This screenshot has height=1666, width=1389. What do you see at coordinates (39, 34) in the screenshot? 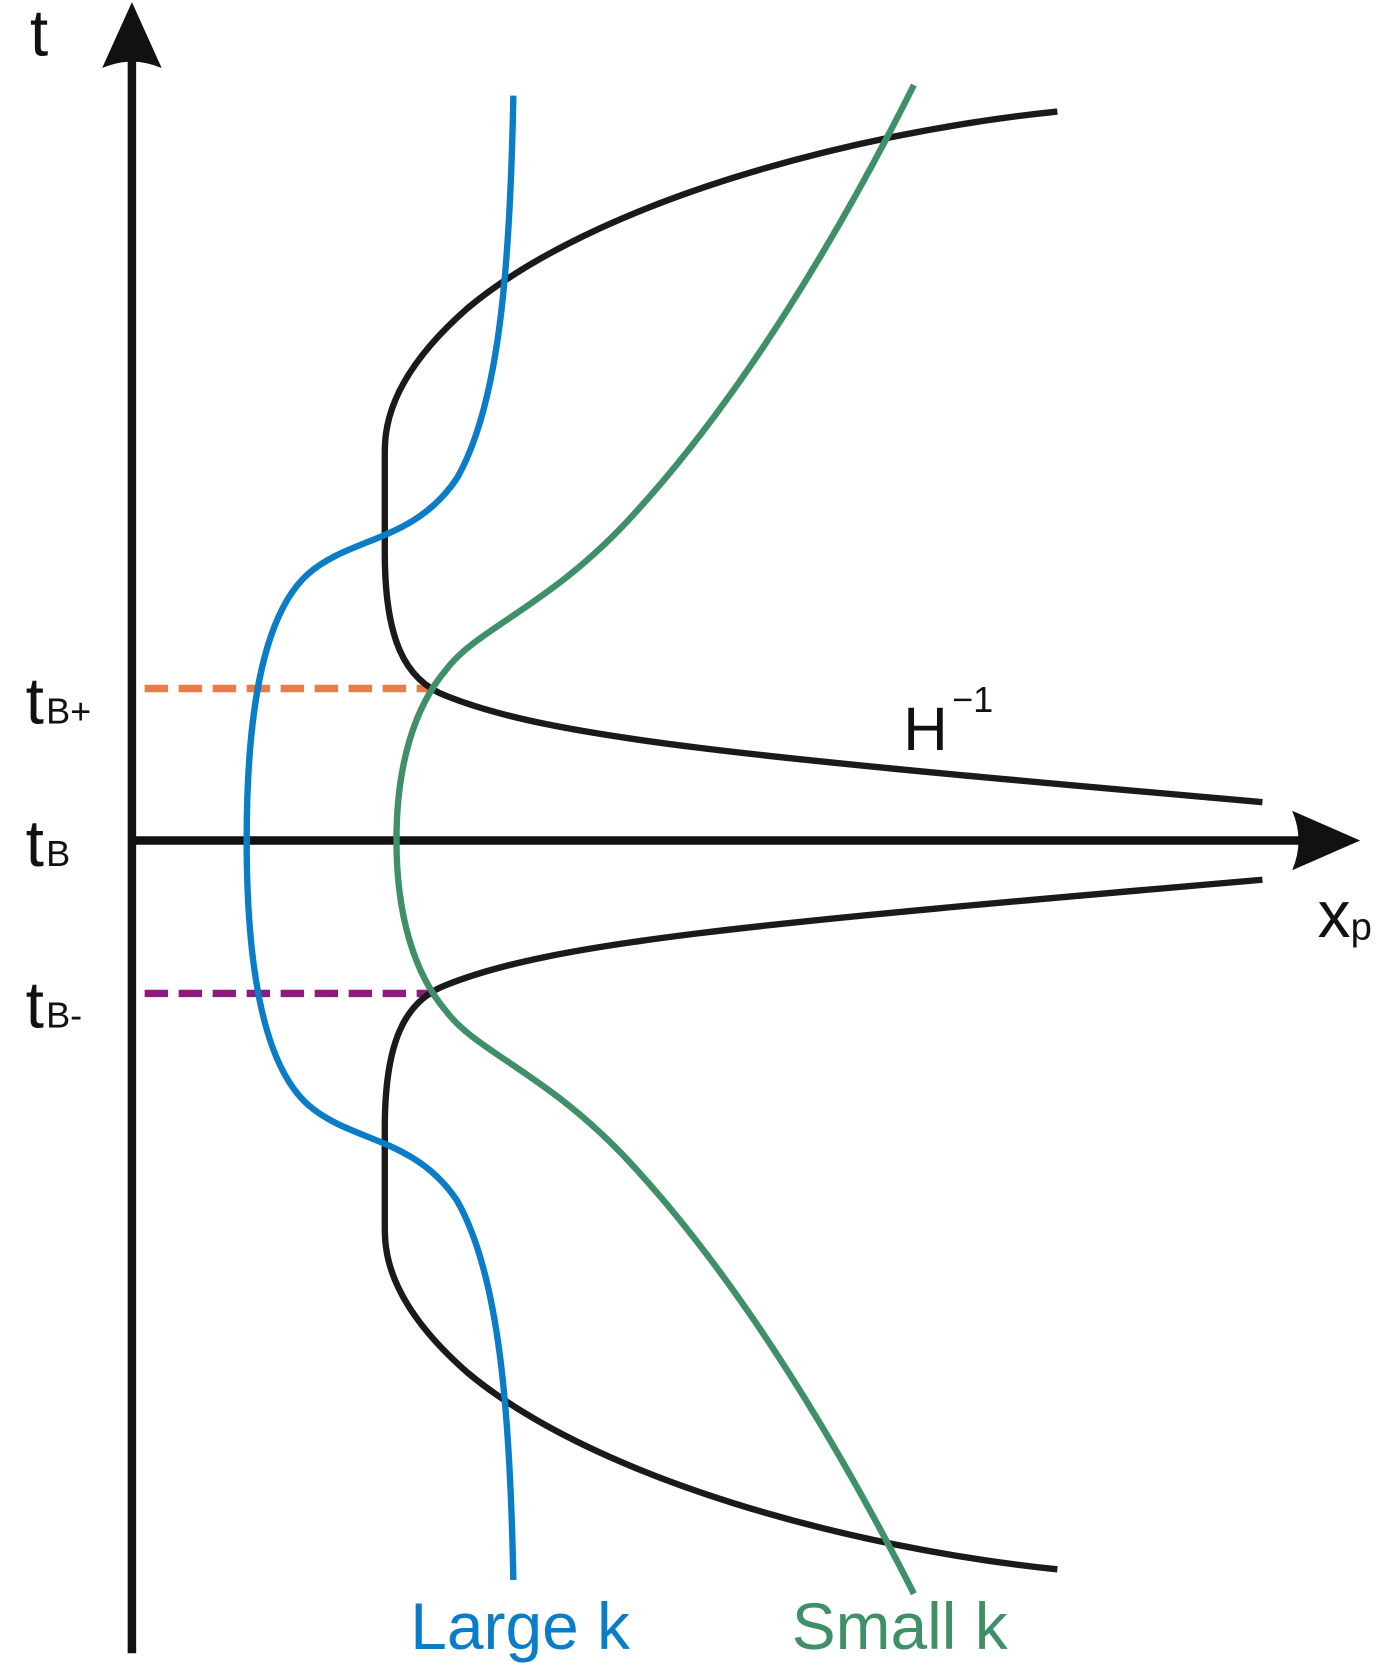
I see `t-axis-label: t` at bounding box center [39, 34].